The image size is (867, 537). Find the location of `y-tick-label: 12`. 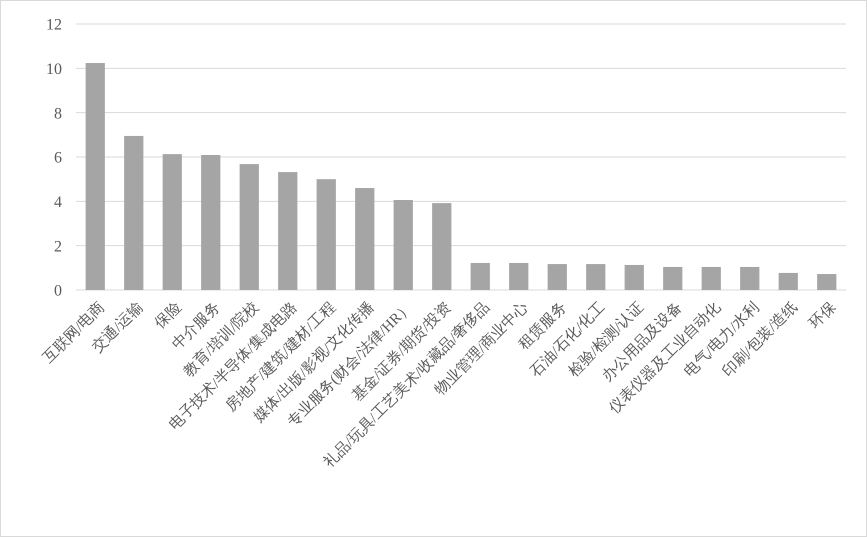

y-tick-label: 12 is located at coordinates (54, 25).